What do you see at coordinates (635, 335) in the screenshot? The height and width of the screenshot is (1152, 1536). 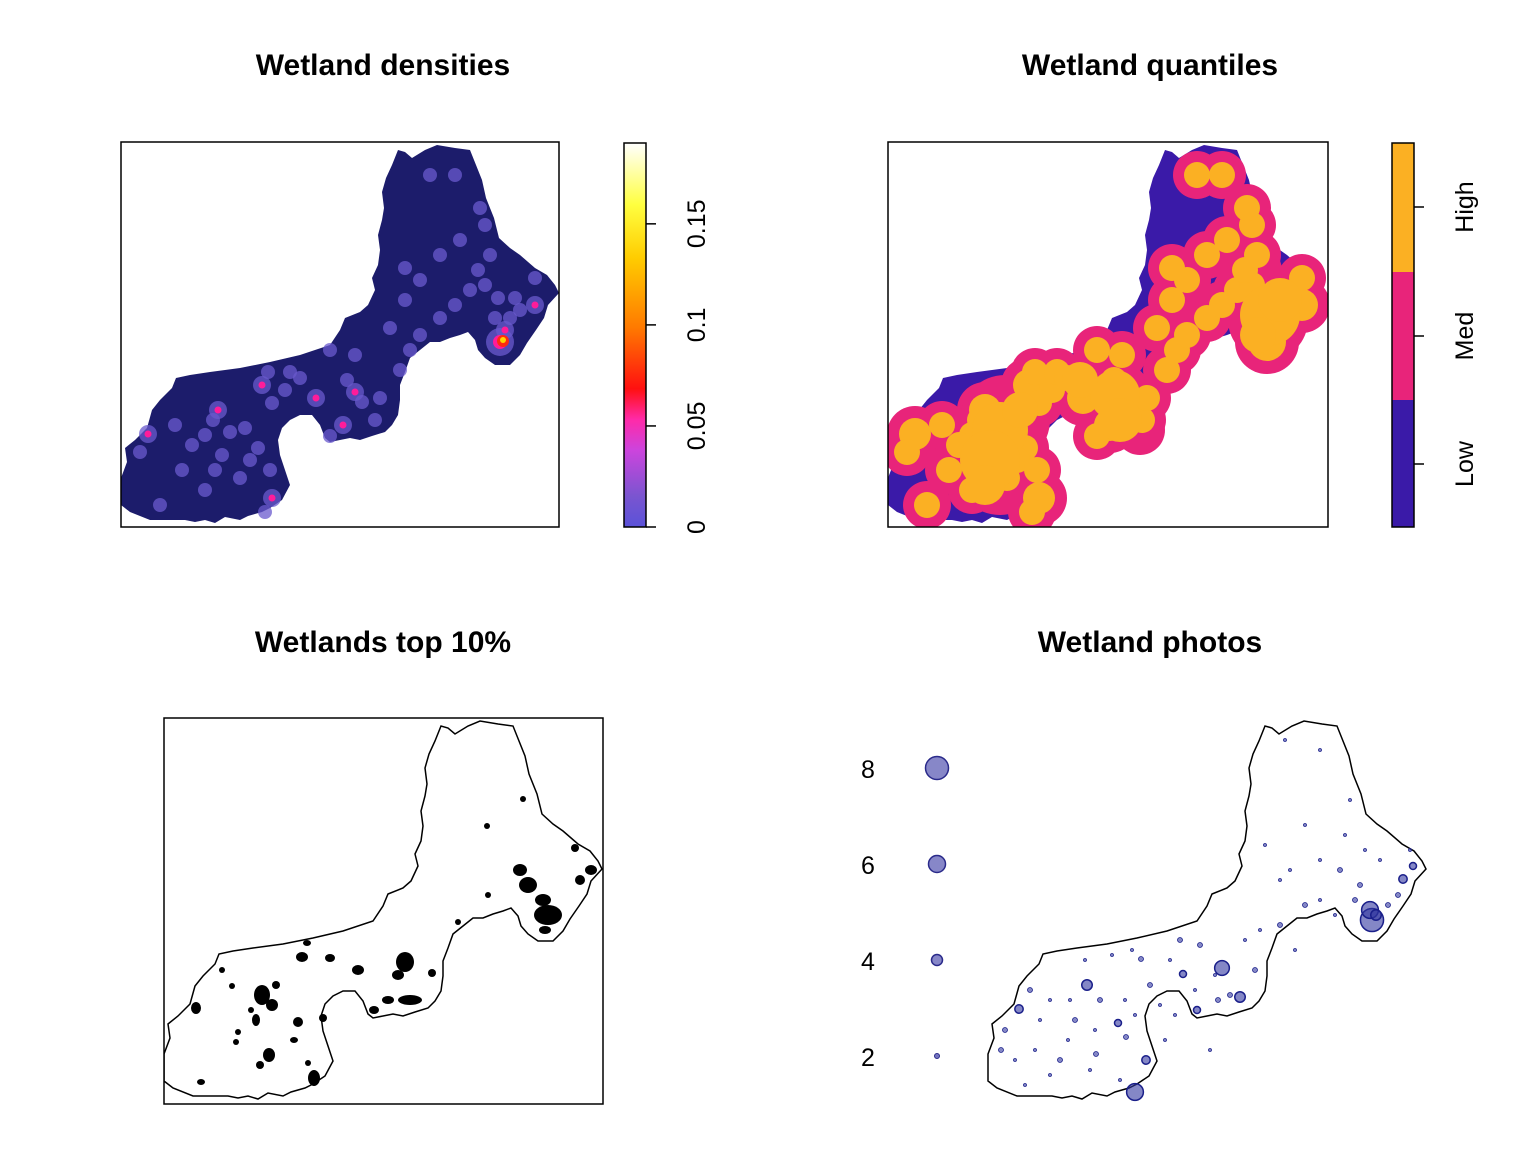 I see `density-colorbar` at bounding box center [635, 335].